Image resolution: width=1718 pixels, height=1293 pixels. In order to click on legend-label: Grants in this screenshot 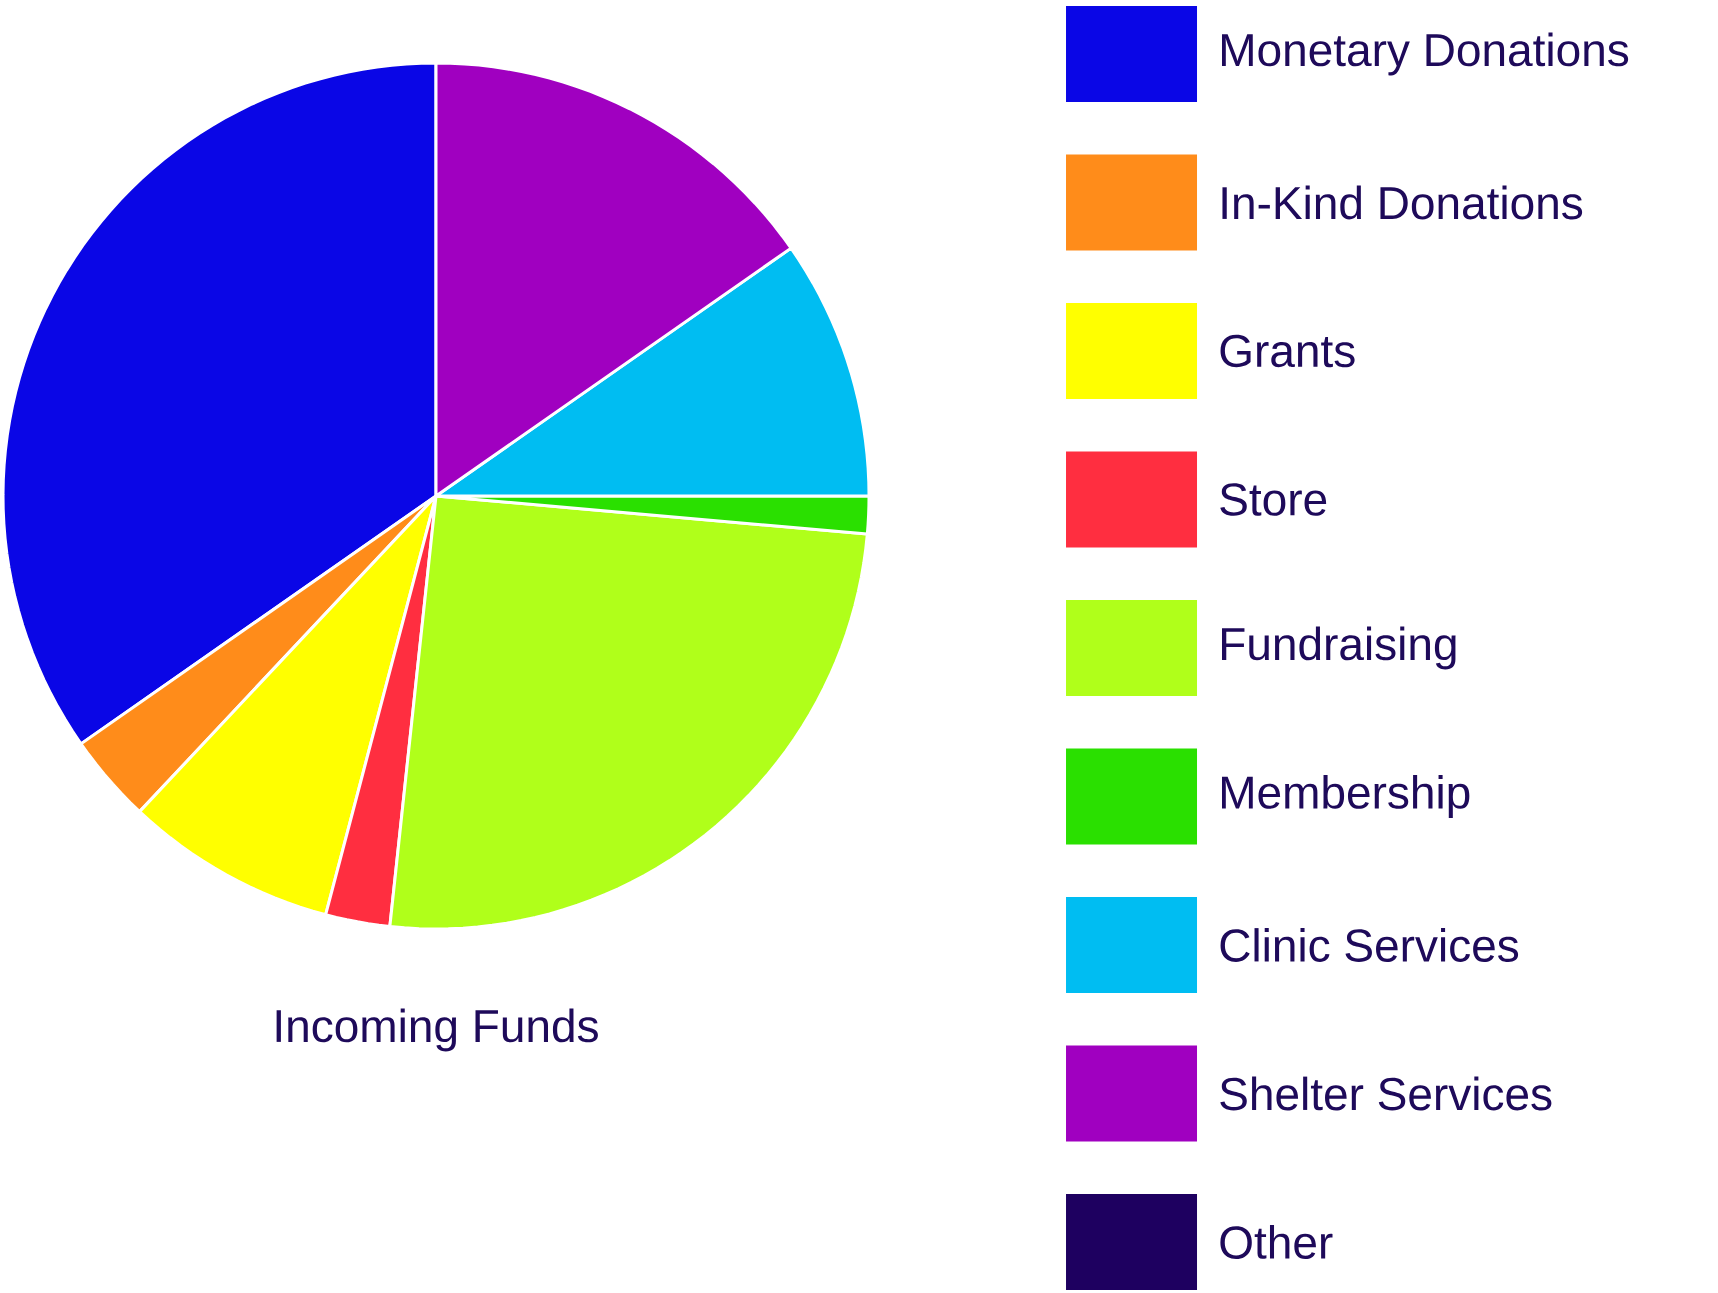, I will do `click(1287, 351)`.